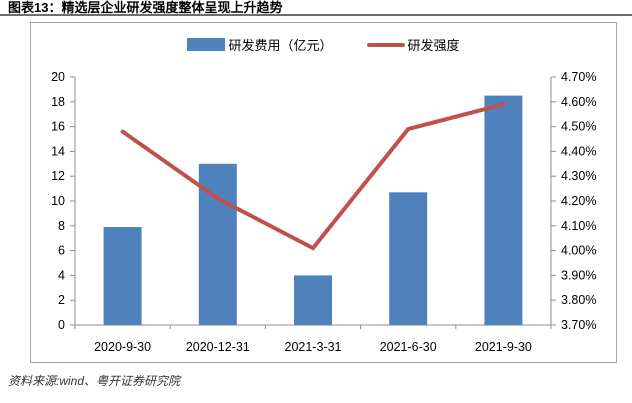 This screenshot has height=403, width=632. What do you see at coordinates (58, 102) in the screenshot?
I see `left-axis-tick-label: 18` at bounding box center [58, 102].